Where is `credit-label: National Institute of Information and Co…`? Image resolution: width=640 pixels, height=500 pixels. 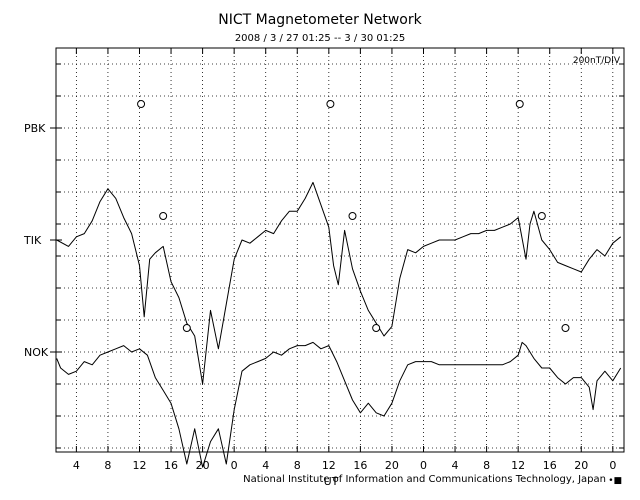 credit-label: National Institute of Information and Co… is located at coordinates (424, 479).